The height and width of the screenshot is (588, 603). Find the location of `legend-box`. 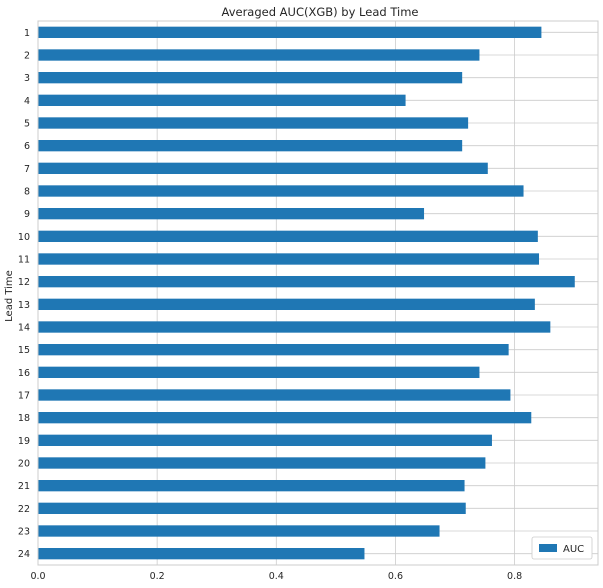

legend-box is located at coordinates (562, 548).